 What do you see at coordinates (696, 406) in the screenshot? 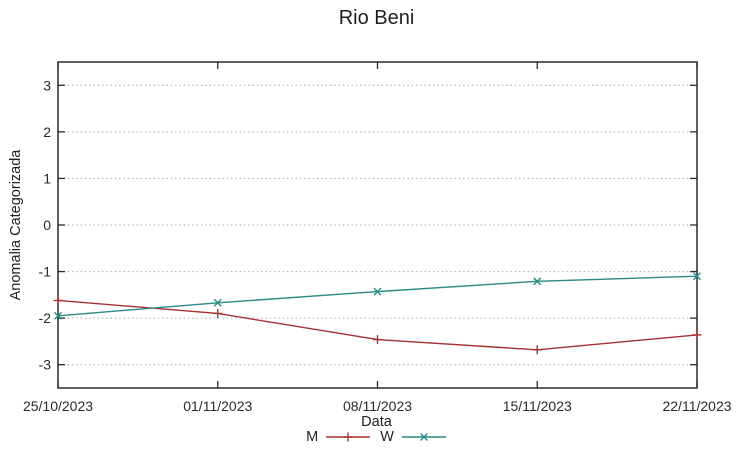
I see `x-tick-label: 22/11/2023` at bounding box center [696, 406].